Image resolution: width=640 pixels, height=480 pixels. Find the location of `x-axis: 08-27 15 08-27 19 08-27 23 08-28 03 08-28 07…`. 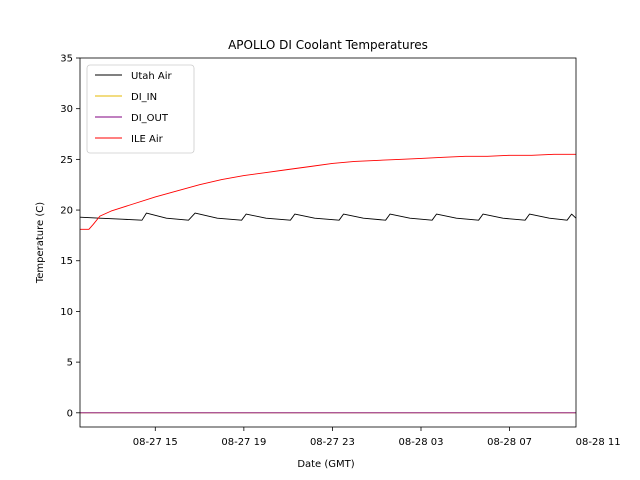

x-axis: 08-27 15 08-27 19 08-27 23 08-28 03 08-28 07… is located at coordinates (377, 437).